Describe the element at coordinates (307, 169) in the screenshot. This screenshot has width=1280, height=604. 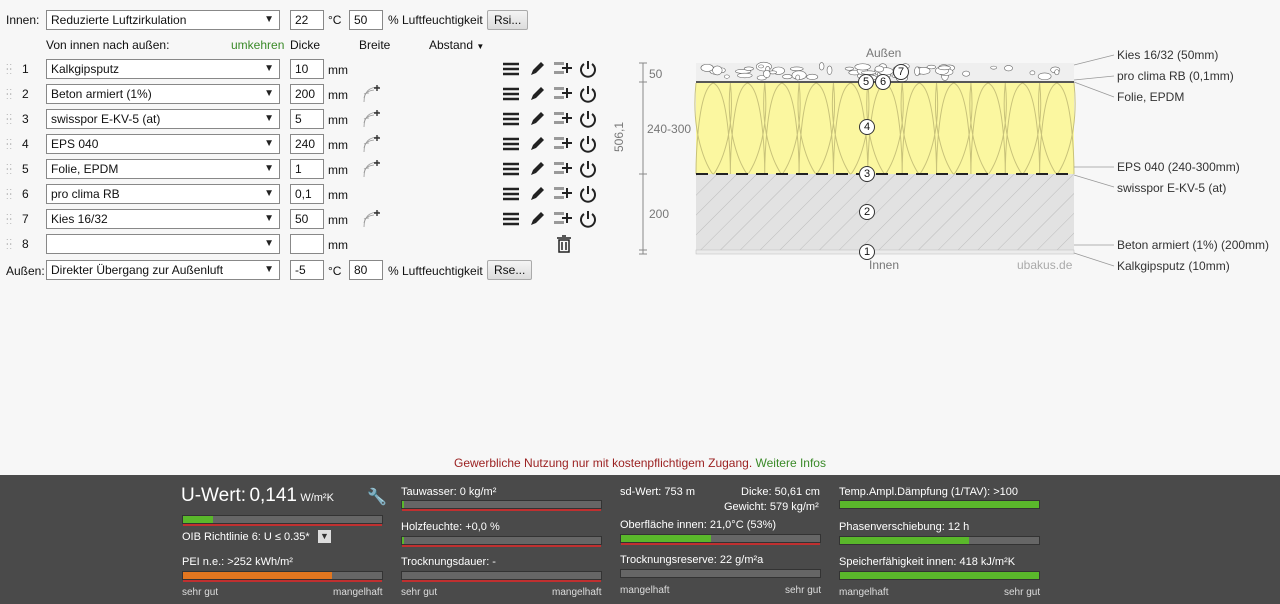
I see `thickness-input: 1` at that location.